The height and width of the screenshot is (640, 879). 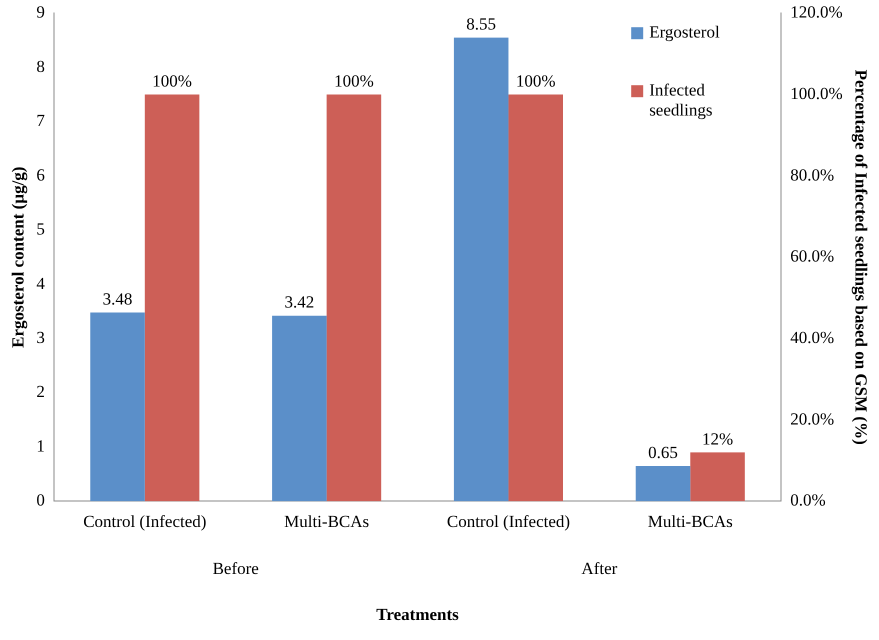 What do you see at coordinates (418, 614) in the screenshot?
I see `x-axis-title: Treatments` at bounding box center [418, 614].